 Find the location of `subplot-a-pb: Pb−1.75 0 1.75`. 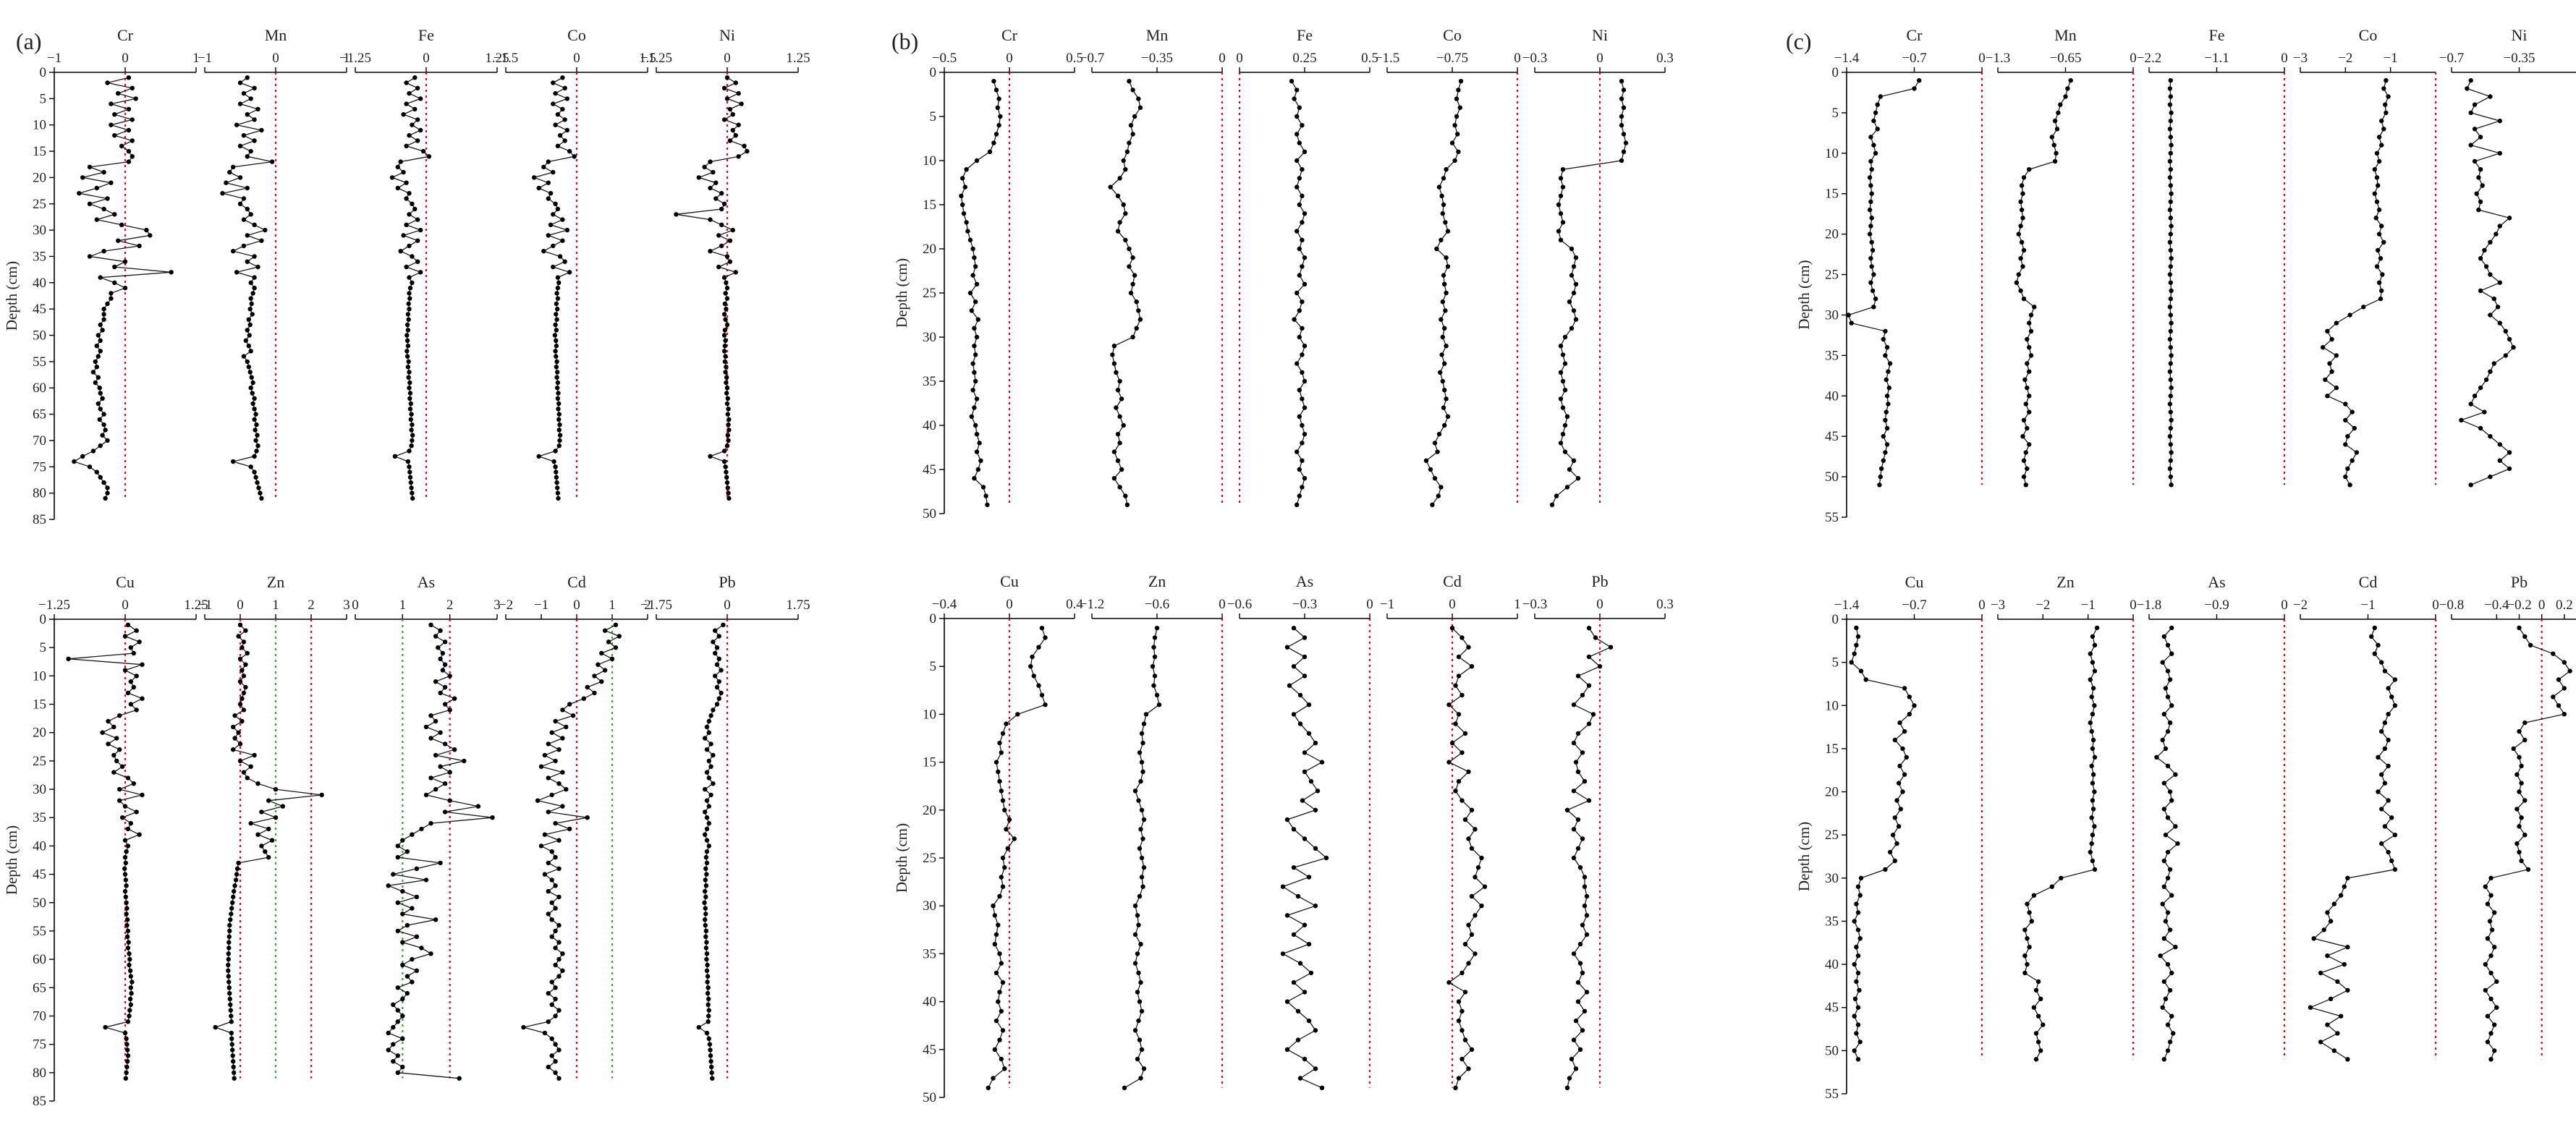

subplot-a-pb: Pb−1.75 0 1.75 is located at coordinates (725, 827).